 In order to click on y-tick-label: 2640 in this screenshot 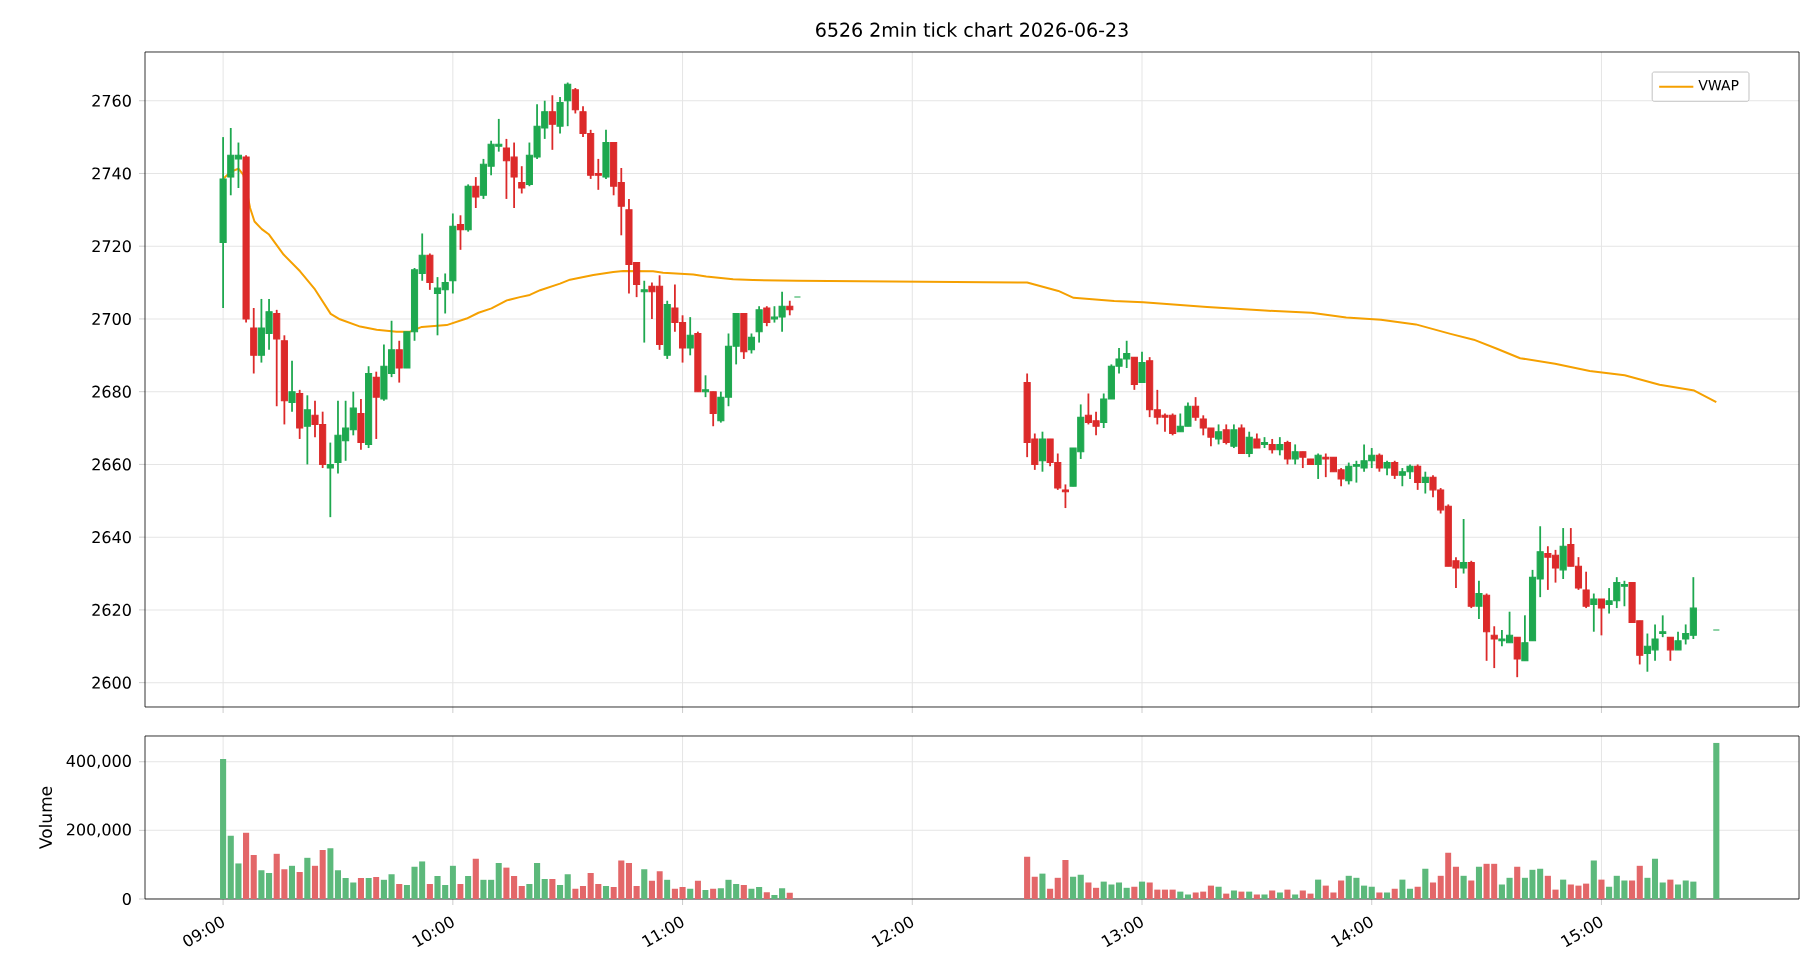, I will do `click(111, 537)`.